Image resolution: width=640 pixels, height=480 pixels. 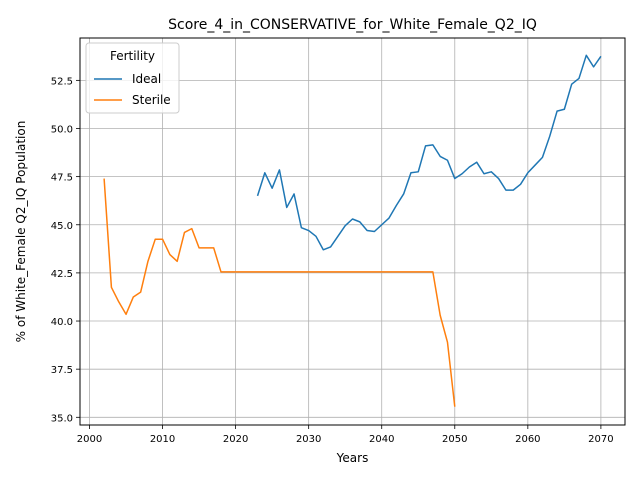 What do you see at coordinates (146, 79) in the screenshot?
I see `legend-label-ideal: Ideal` at bounding box center [146, 79].